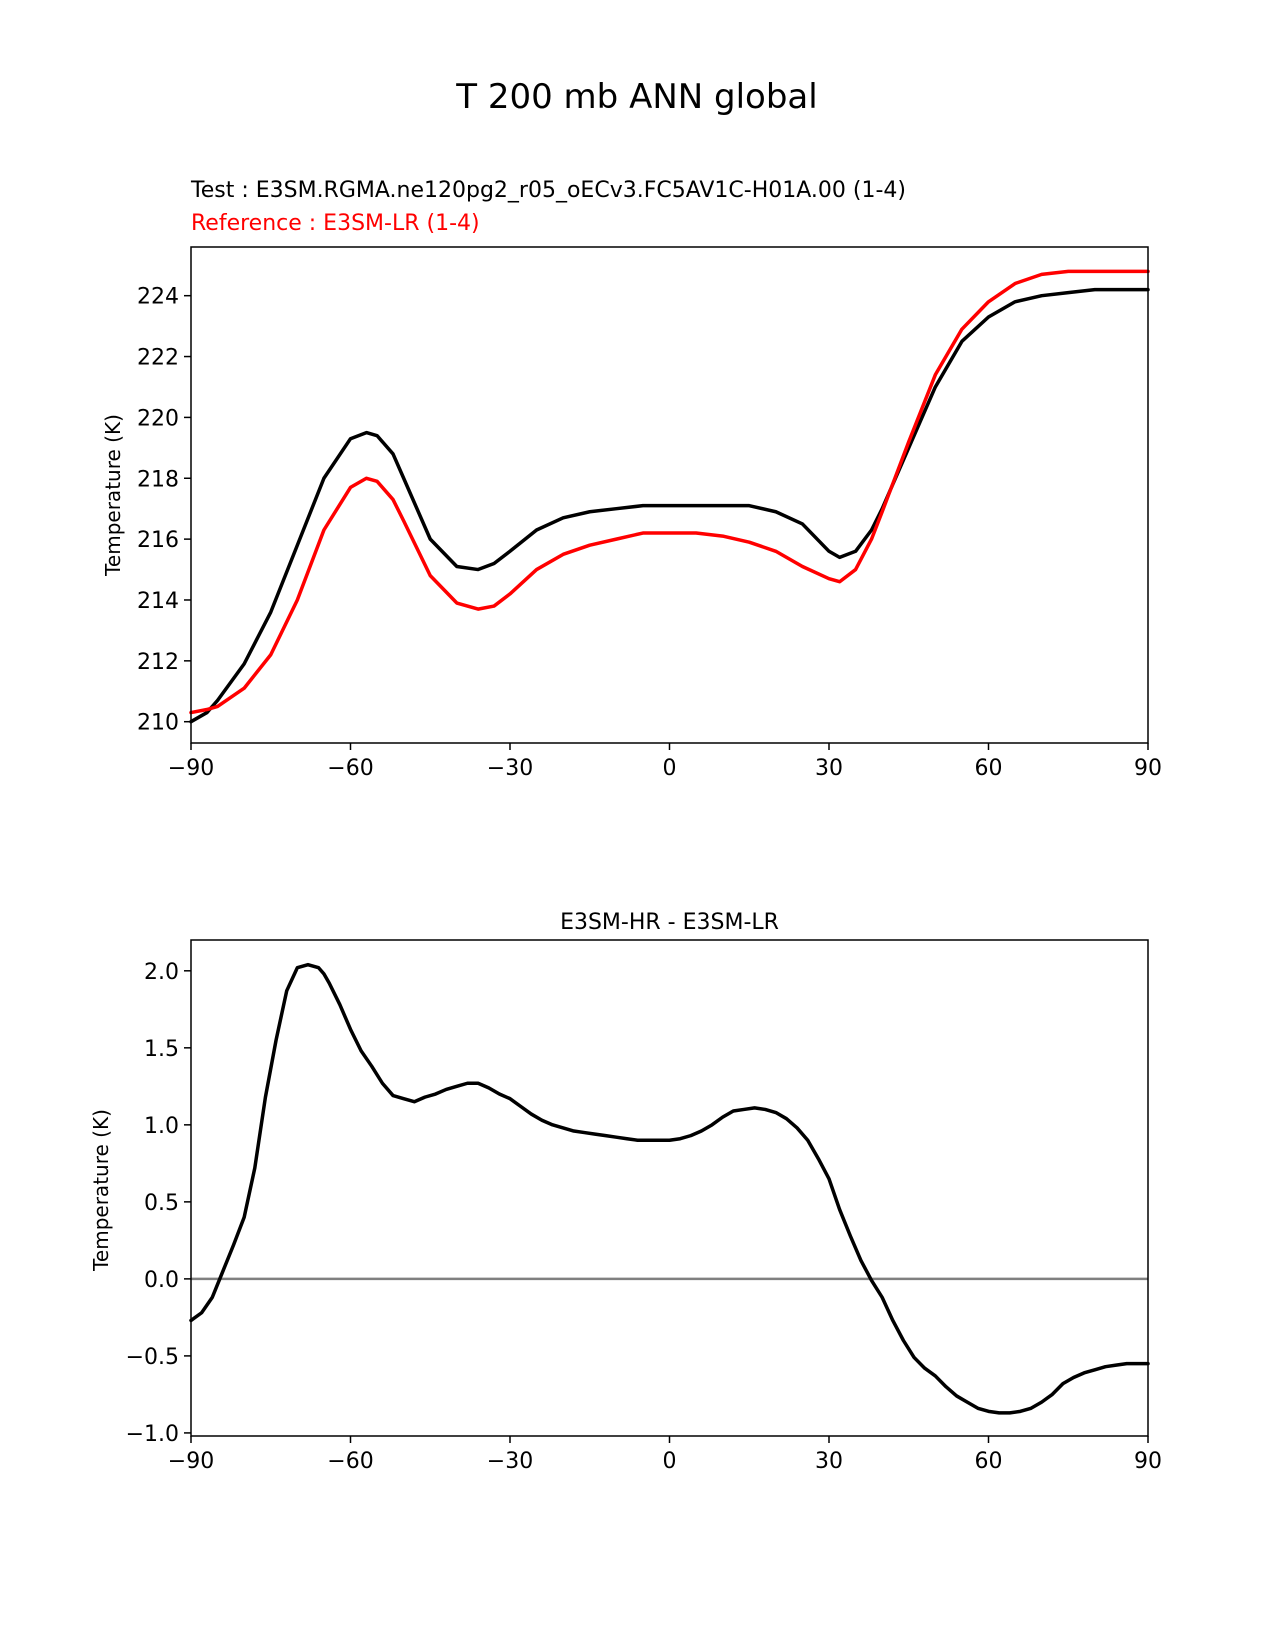 The image size is (1275, 1650). Describe the element at coordinates (670, 768) in the screenshot. I see `climatology-xtick-label: 0` at that location.